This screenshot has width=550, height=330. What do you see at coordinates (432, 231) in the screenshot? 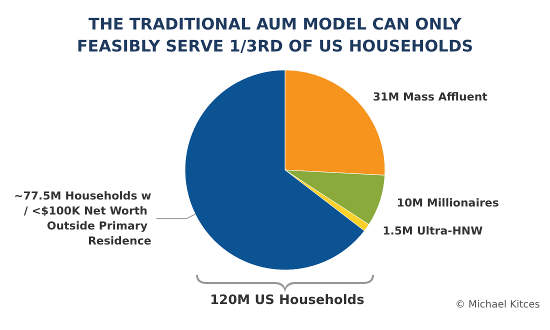
I see `slice-label: 1.5M Ultra-HNW` at bounding box center [432, 231].